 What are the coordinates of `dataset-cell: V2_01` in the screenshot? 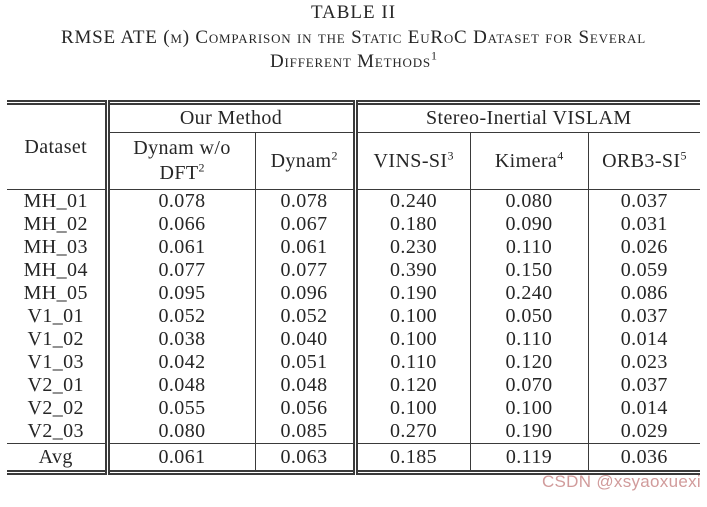 It's located at (55, 385).